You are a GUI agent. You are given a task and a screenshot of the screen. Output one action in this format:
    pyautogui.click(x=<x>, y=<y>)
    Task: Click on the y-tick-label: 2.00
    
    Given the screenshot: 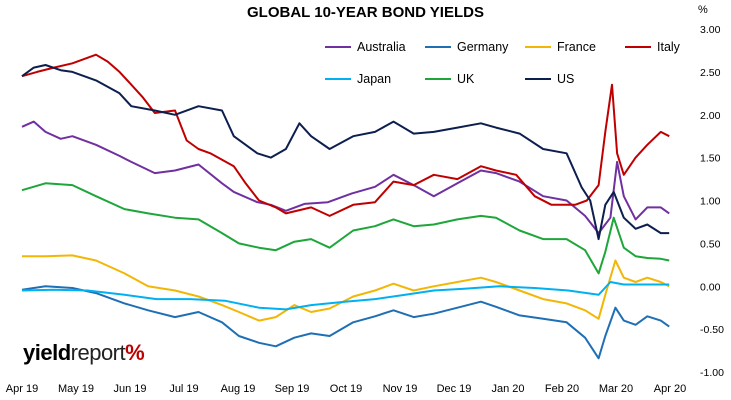 What is the action you would take?
    pyautogui.click(x=710, y=116)
    